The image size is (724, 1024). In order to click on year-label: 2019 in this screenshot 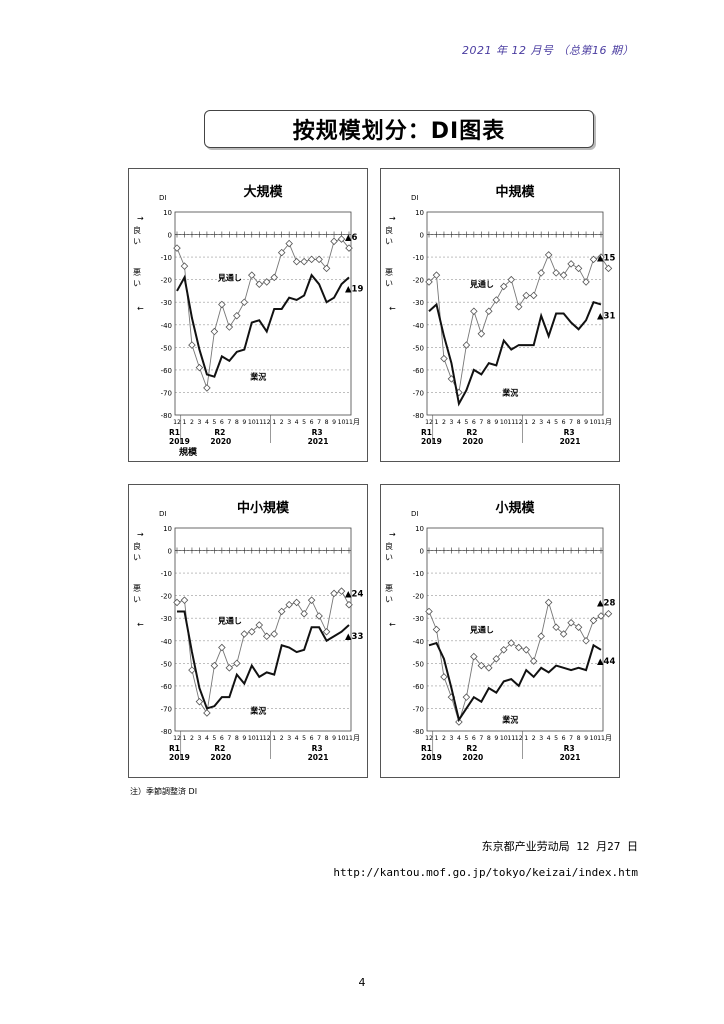, I will do `click(179, 757)`.